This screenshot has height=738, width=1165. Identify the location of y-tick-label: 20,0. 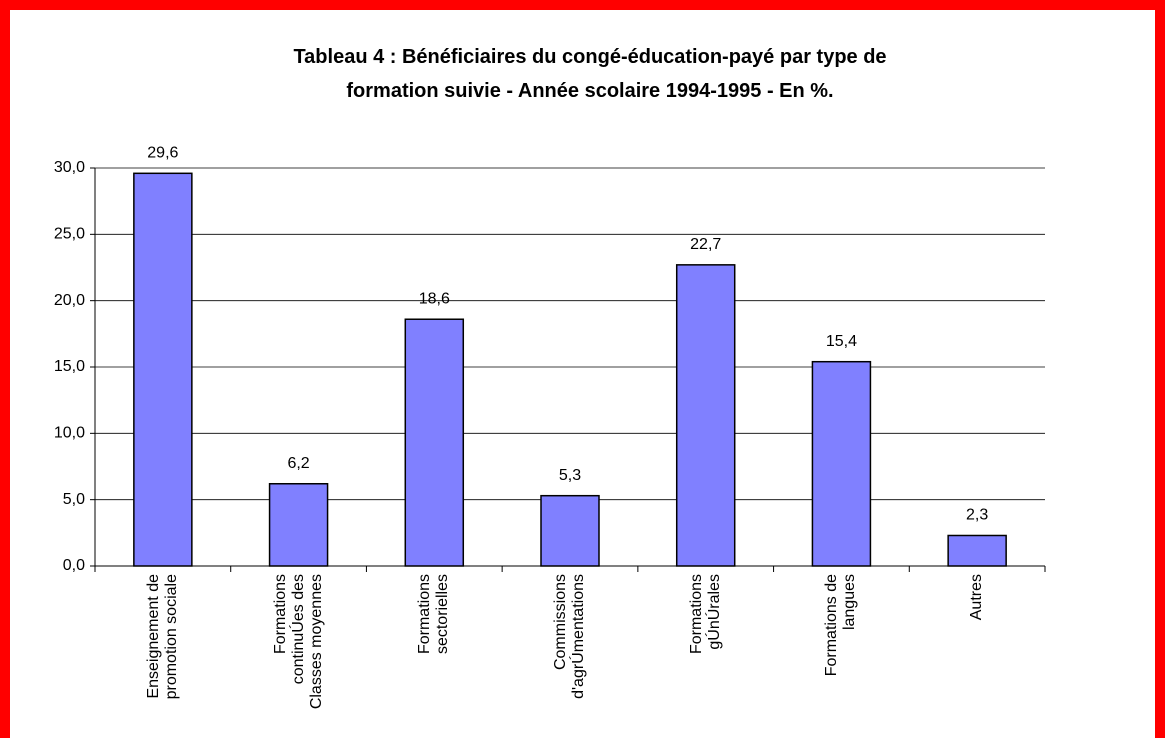
(69, 300).